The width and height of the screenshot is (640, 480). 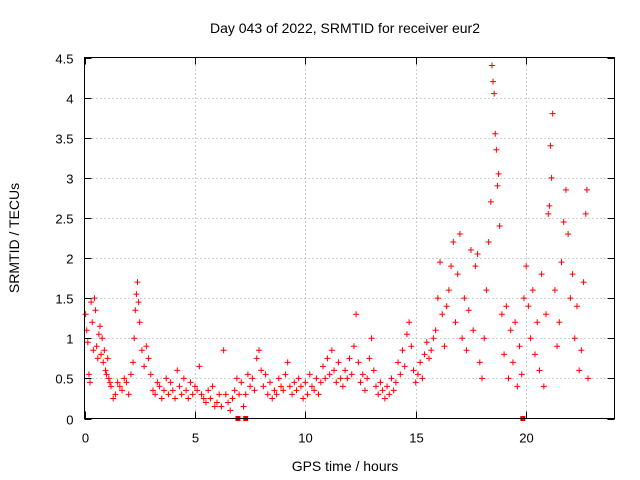 I want to click on x-tick-label: 15, so click(x=416, y=438).